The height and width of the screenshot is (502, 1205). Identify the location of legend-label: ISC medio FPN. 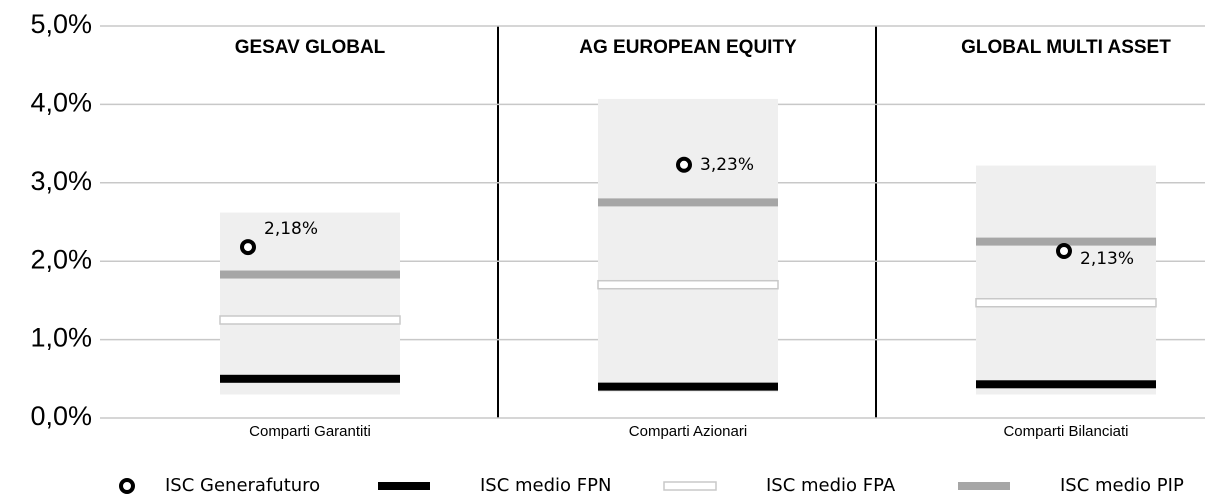
(545, 485).